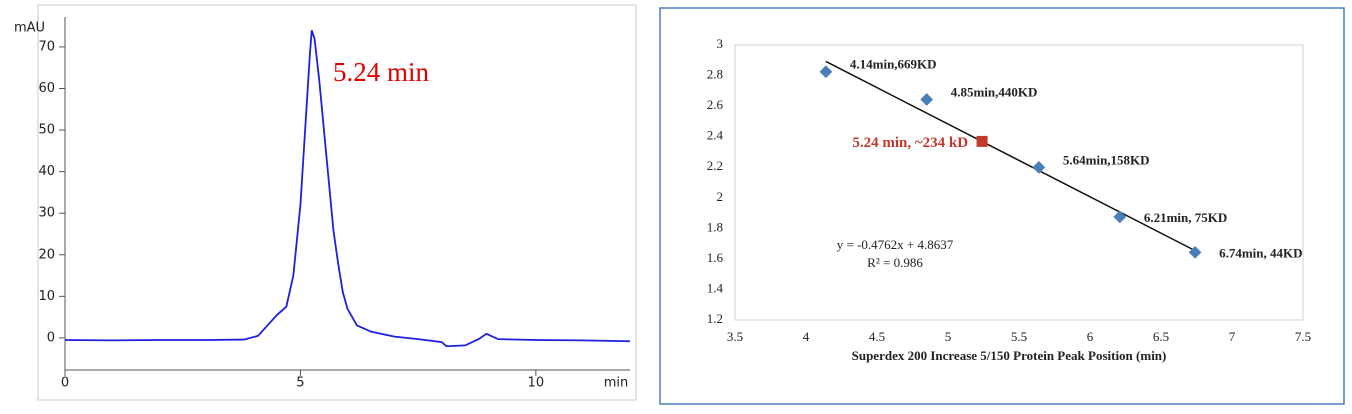 This screenshot has width=1352, height=414. Describe the element at coordinates (381, 72) in the screenshot. I see `peak-annotation: 5.24 min` at that location.